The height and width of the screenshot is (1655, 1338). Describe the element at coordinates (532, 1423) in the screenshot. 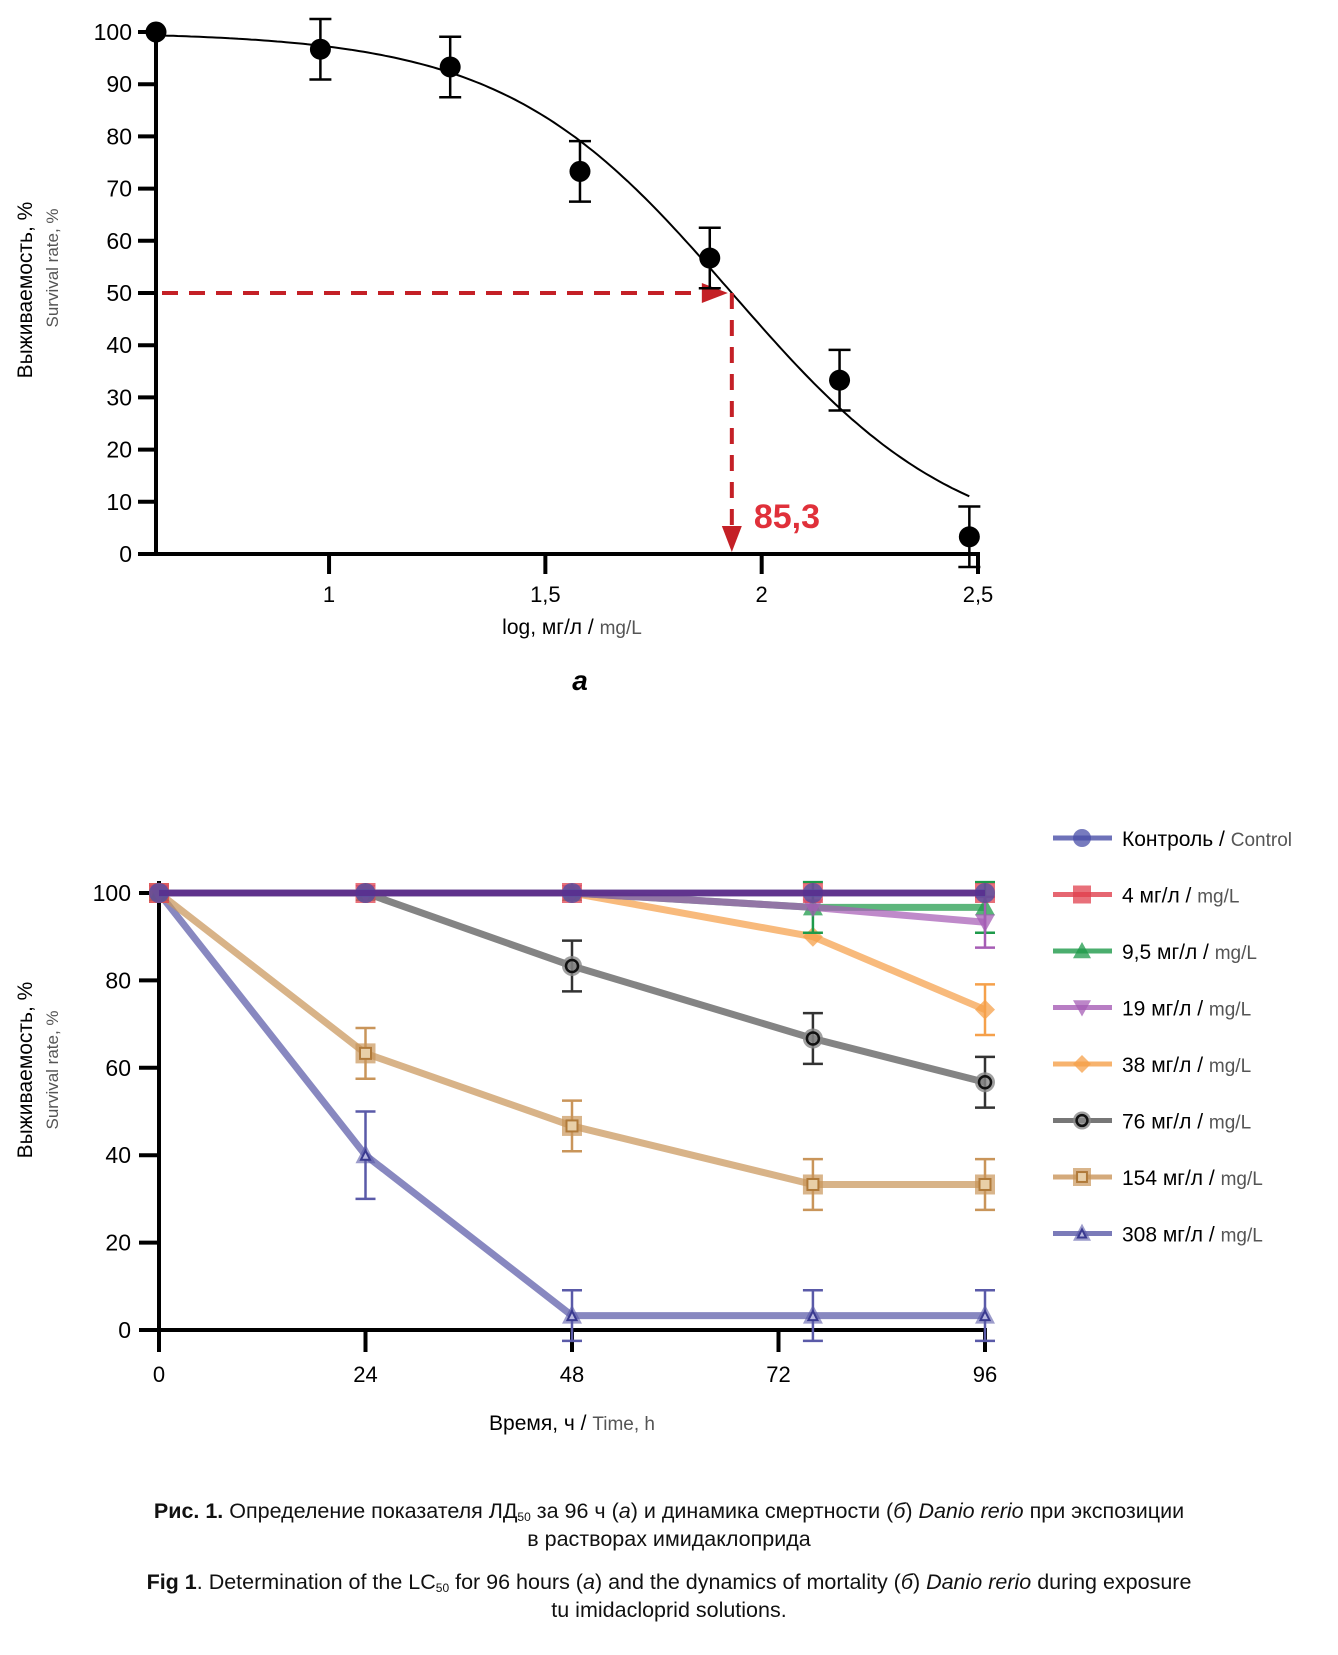

I see `x-axis-label-ru: Время, ч` at that location.